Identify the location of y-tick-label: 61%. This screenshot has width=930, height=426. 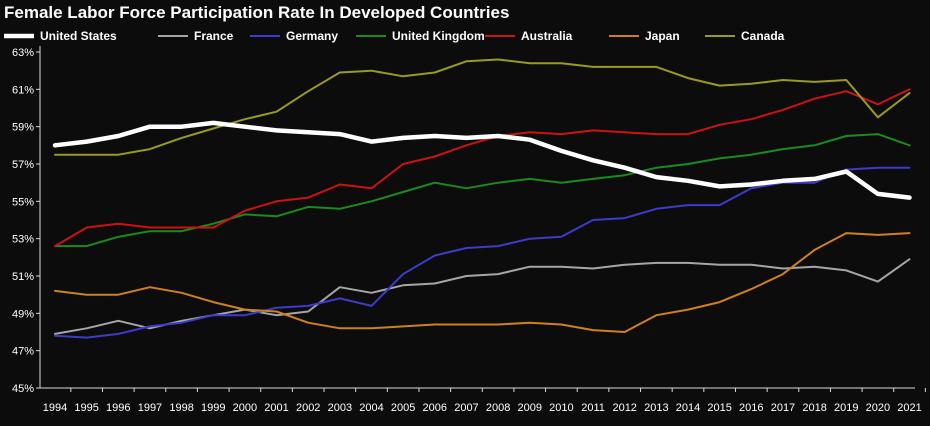
(23, 90).